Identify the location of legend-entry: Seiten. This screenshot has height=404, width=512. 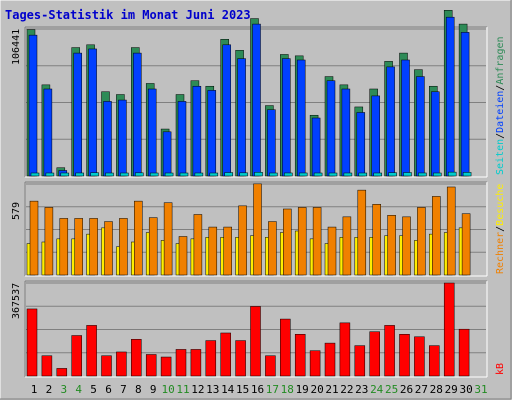
(500, 157).